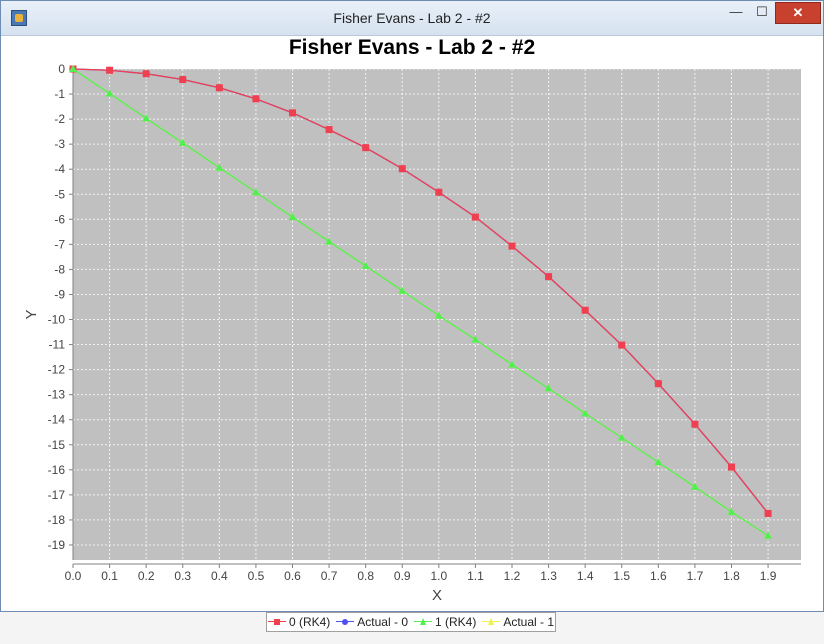 The image size is (824, 644). Describe the element at coordinates (59, 119) in the screenshot. I see `y-tick-label: -2` at that location.